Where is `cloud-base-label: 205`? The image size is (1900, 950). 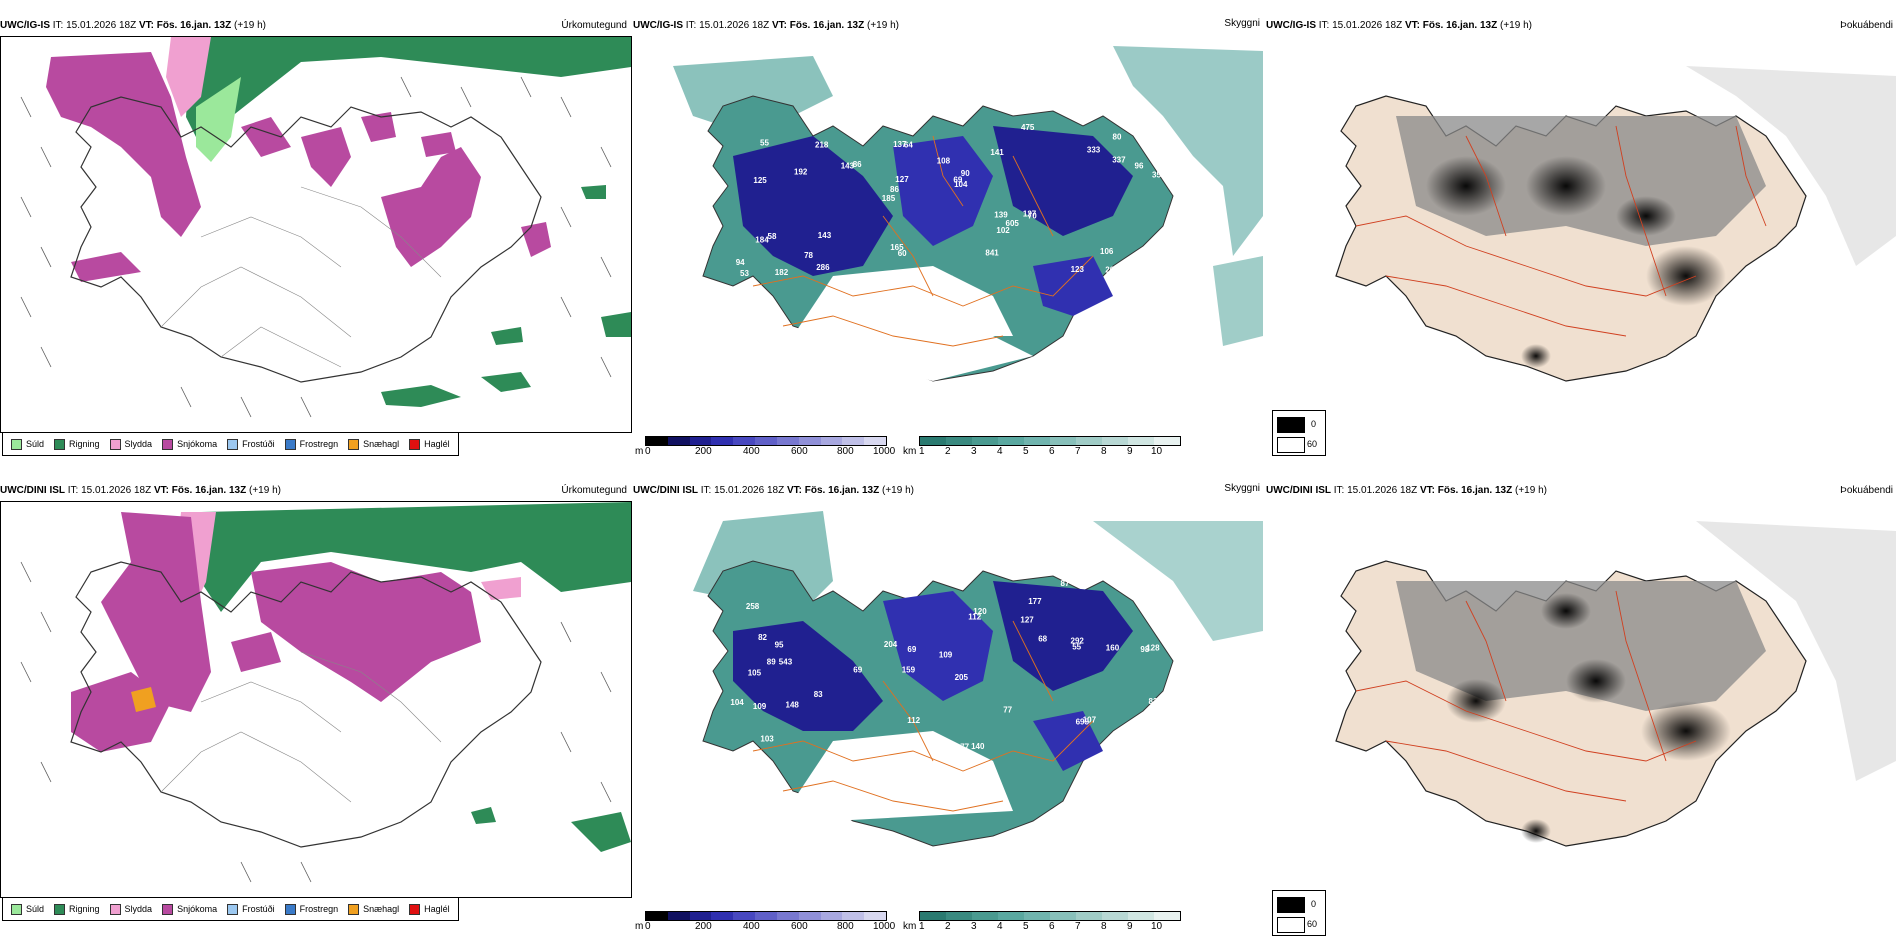 cloud-base-label: 205 is located at coordinates (962, 677).